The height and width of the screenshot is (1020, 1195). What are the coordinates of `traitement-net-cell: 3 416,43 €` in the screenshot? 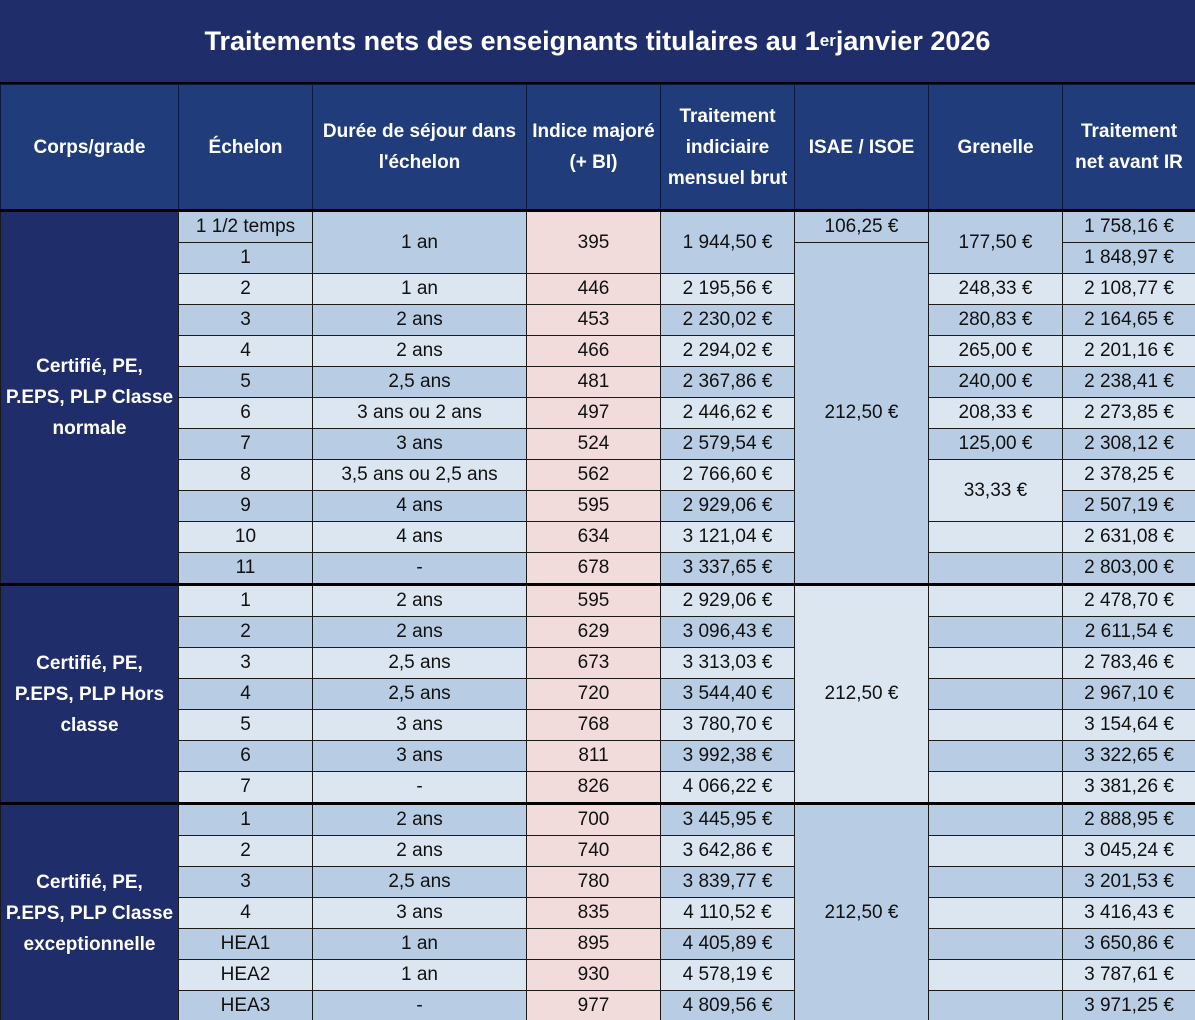 It's located at (1128, 913).